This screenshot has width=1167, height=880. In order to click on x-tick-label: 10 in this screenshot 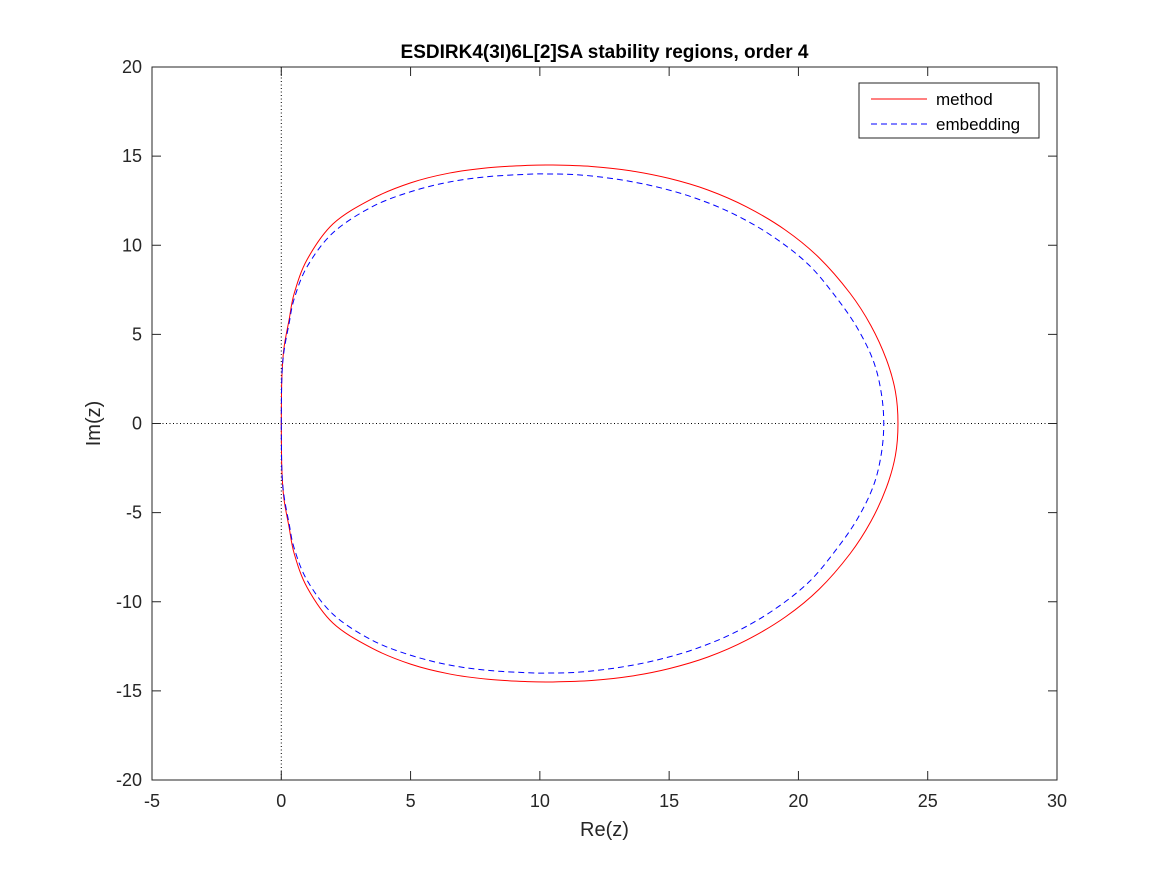, I will do `click(540, 801)`.